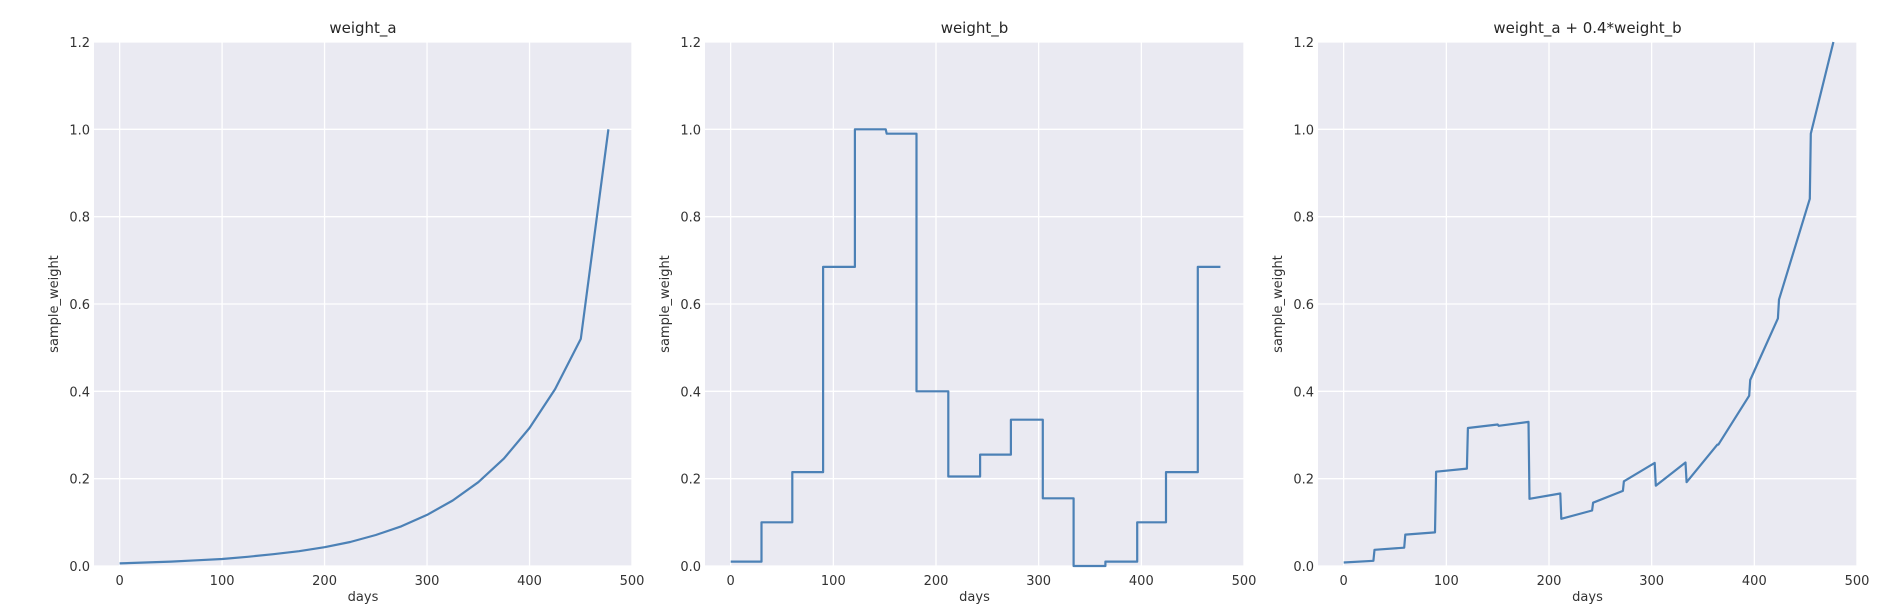  What do you see at coordinates (362, 28) in the screenshot?
I see `chart-title: weight_a` at bounding box center [362, 28].